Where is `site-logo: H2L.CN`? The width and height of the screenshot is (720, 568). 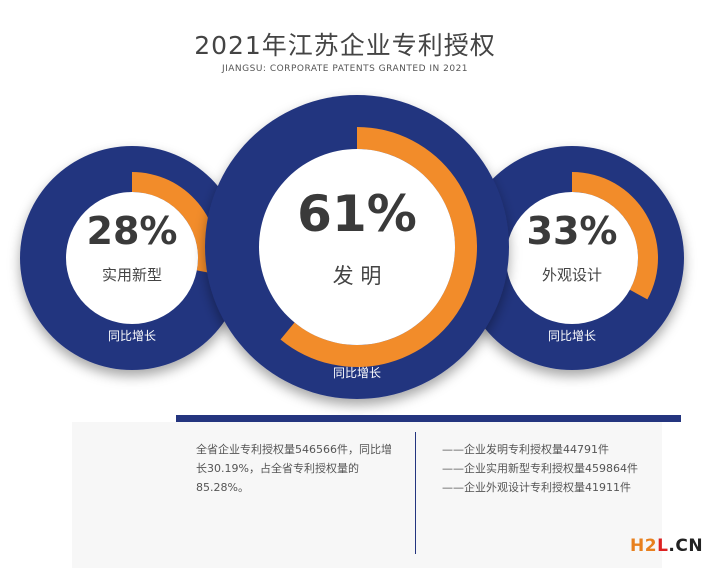 site-logo: H2L.CN is located at coordinates (667, 546).